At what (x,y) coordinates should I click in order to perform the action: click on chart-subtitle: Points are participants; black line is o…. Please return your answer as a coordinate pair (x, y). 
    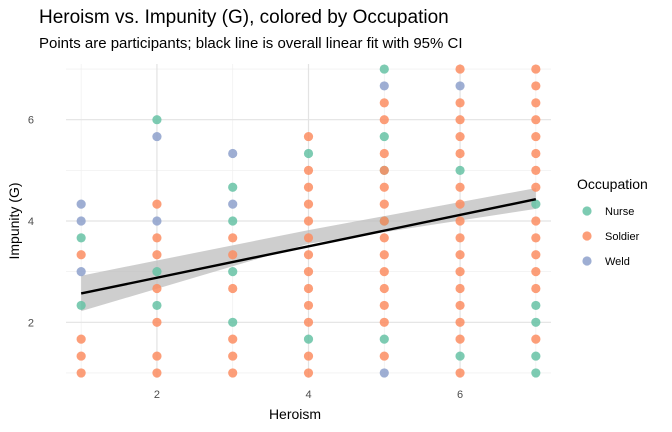
    Looking at the image, I should click on (251, 43).